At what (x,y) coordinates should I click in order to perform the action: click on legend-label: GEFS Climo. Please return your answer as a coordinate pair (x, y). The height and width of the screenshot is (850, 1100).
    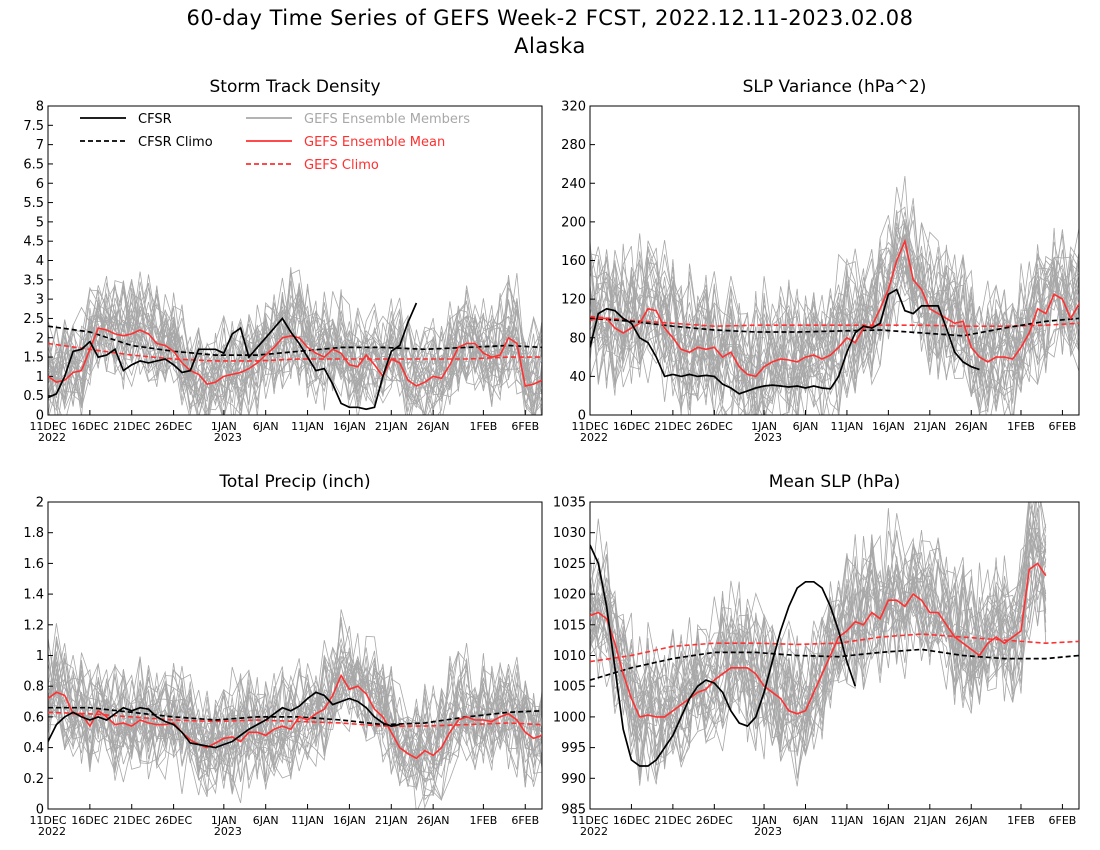
    Looking at the image, I should click on (341, 165).